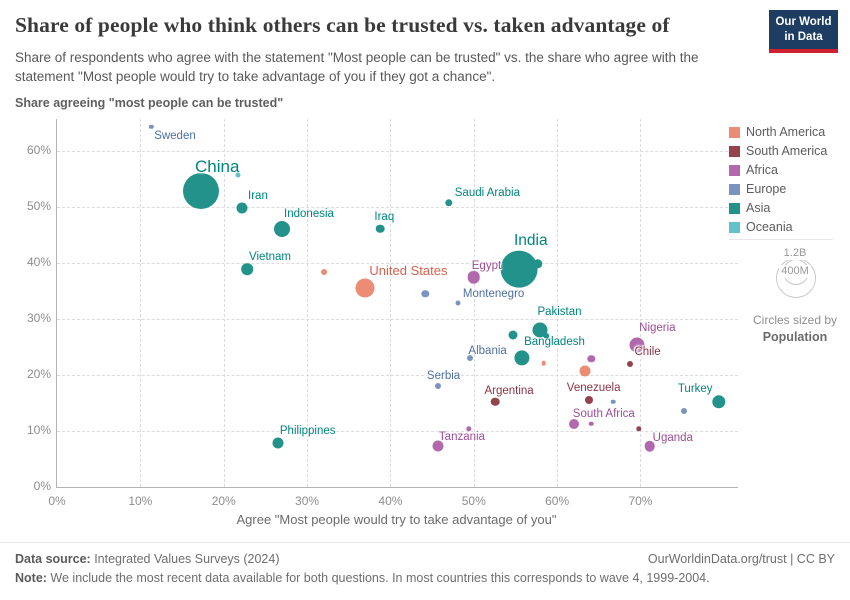  I want to click on data-point-label-indonesia: Indonesia, so click(309, 213).